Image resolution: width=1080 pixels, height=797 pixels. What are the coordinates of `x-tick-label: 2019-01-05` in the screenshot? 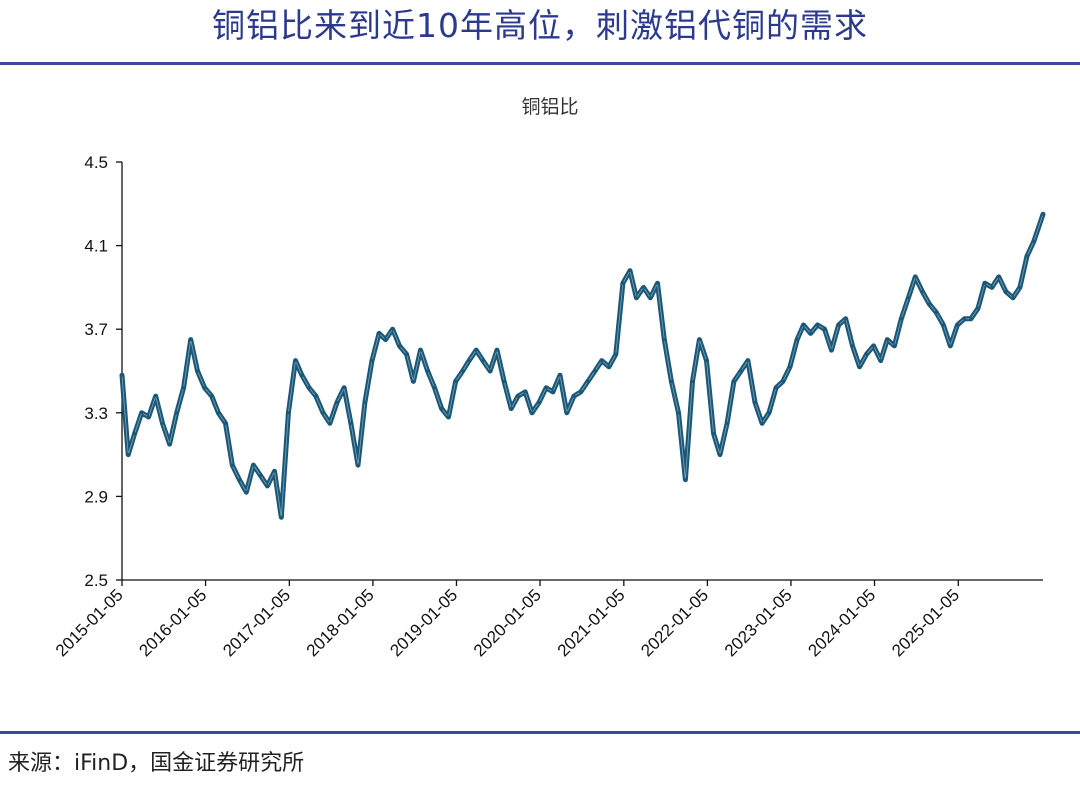 It's located at (423, 622).